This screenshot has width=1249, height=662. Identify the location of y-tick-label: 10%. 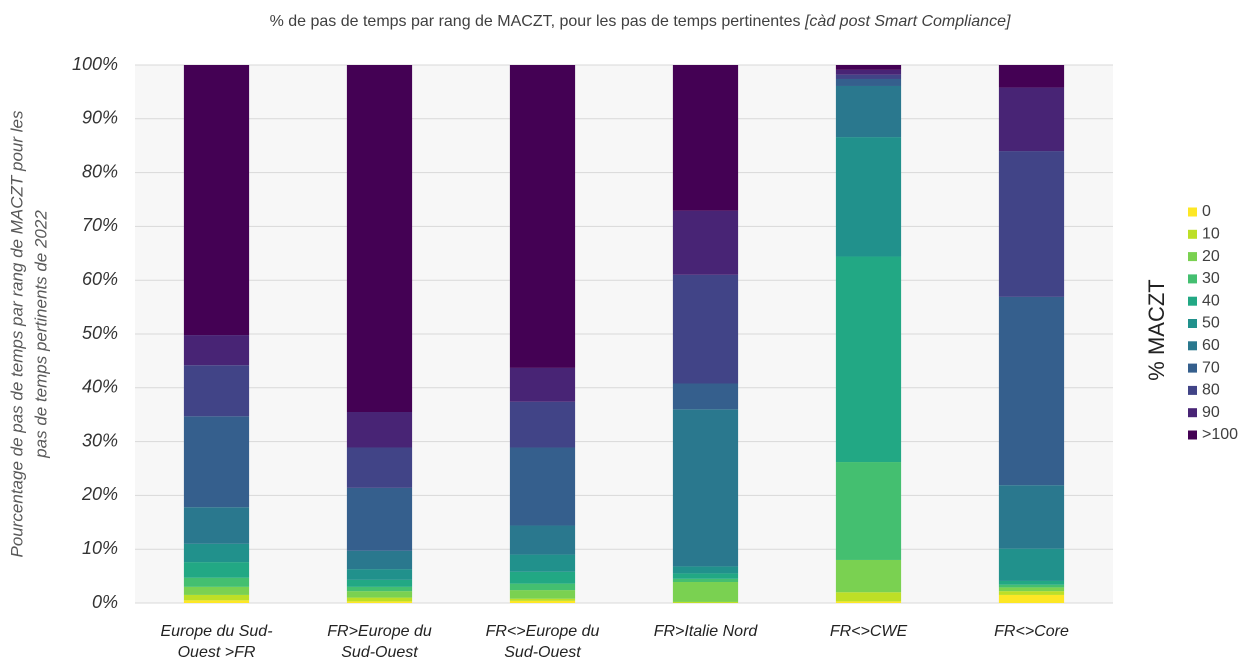
(100, 548).